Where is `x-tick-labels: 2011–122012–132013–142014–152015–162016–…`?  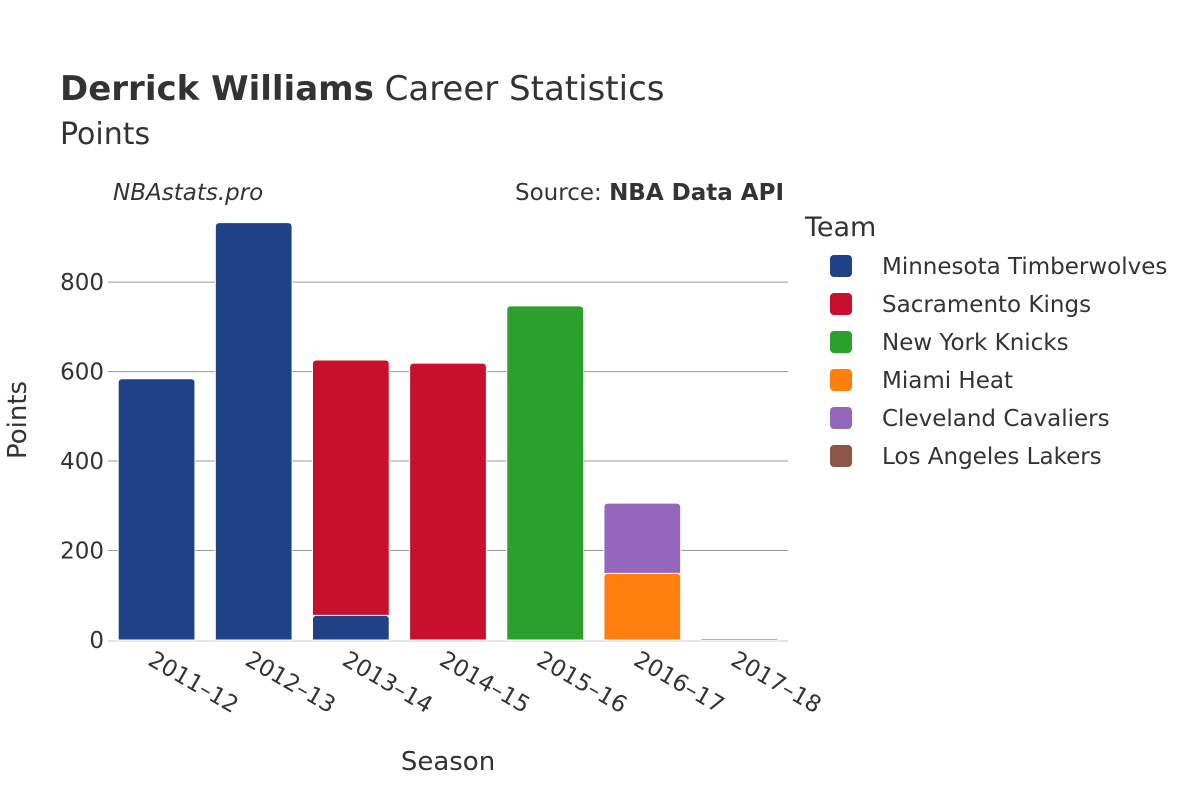
x-tick-labels: 2011–122012–132013–142014–152015–162016–… is located at coordinates (485, 683).